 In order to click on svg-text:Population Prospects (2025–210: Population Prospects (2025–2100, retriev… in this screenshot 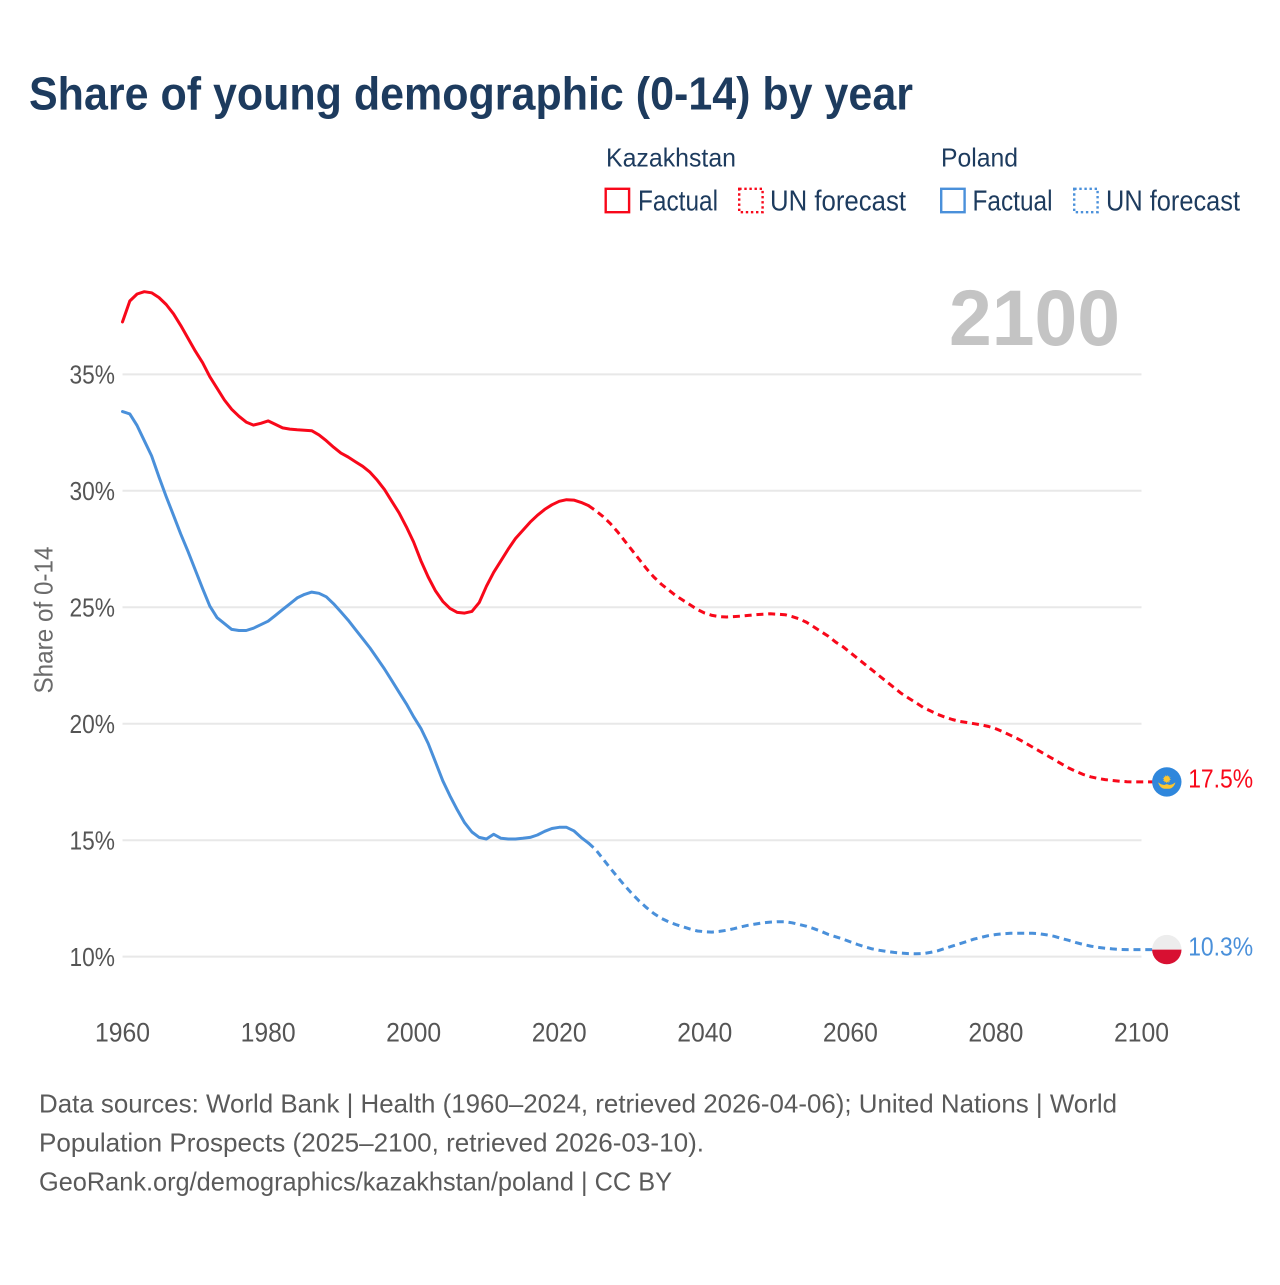, I will do `click(371, 1143)`.